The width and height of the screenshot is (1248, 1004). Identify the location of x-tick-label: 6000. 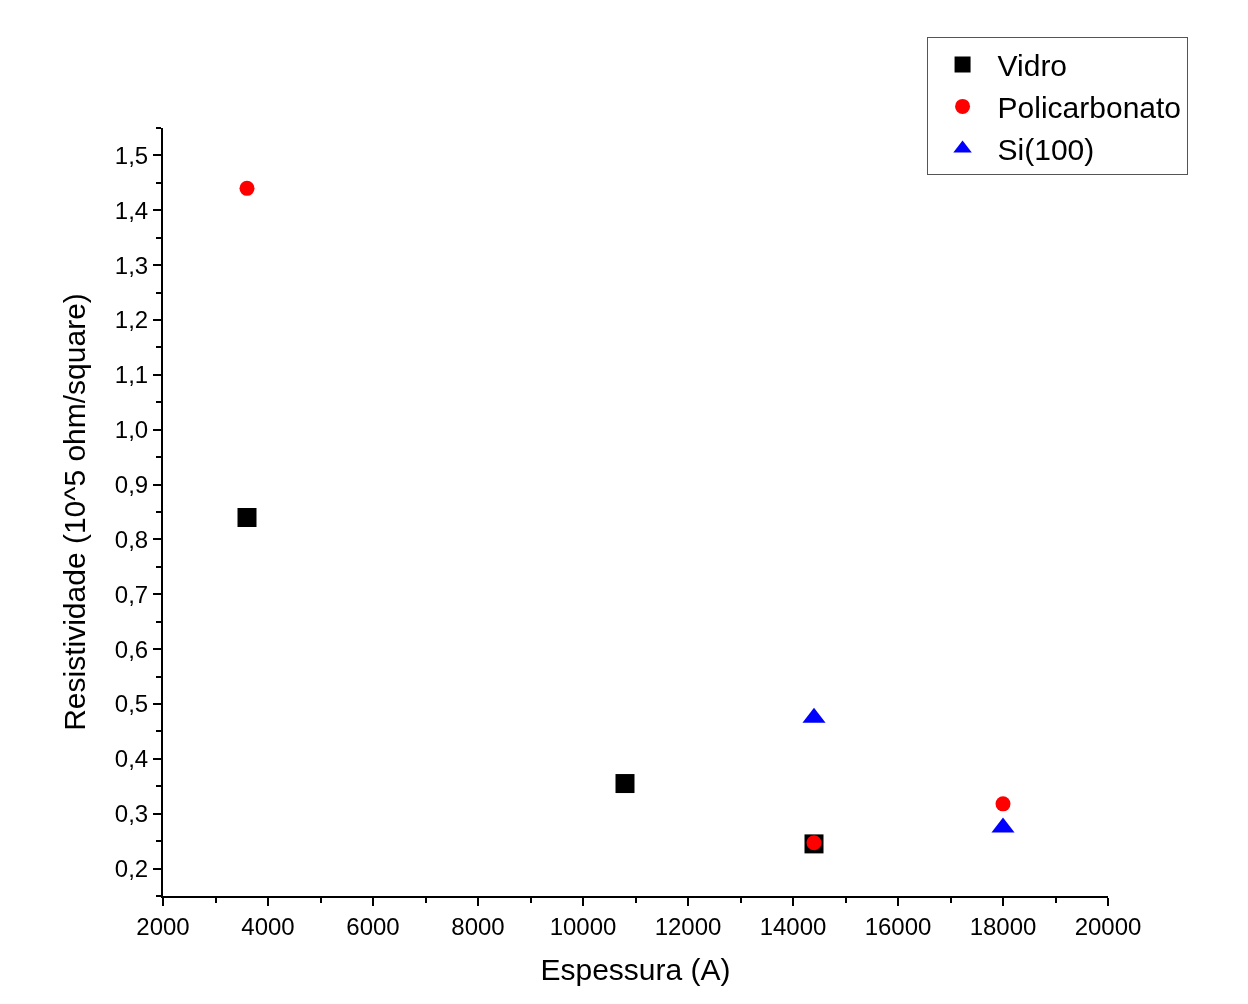
(373, 926).